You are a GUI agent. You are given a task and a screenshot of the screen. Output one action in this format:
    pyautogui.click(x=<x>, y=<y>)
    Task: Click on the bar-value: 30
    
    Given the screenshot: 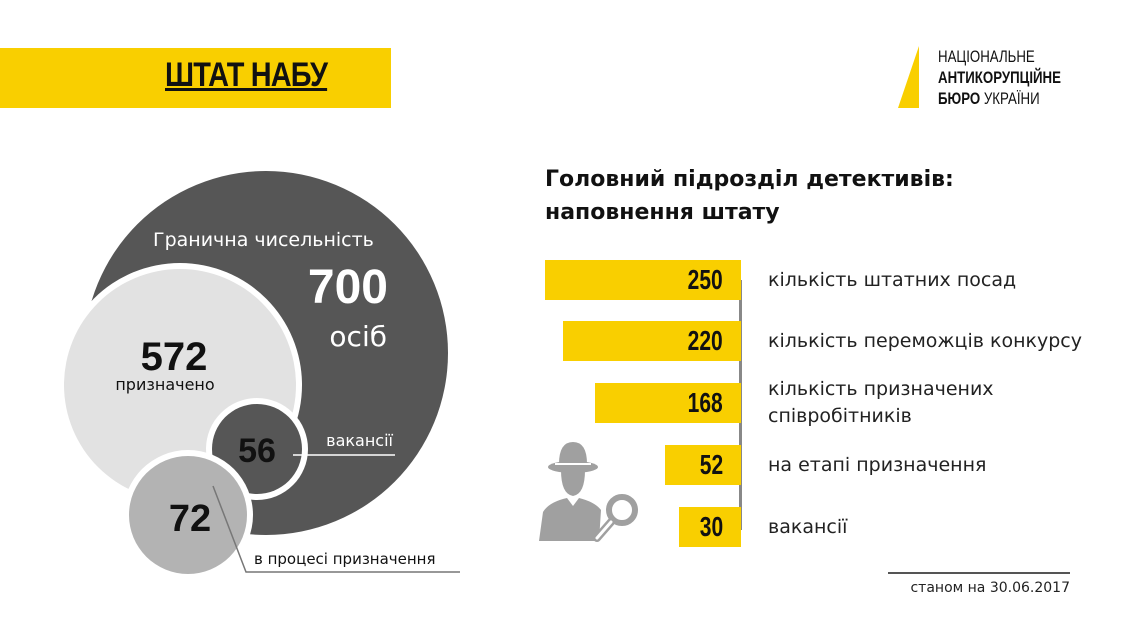 What is the action you would take?
    pyautogui.click(x=711, y=526)
    